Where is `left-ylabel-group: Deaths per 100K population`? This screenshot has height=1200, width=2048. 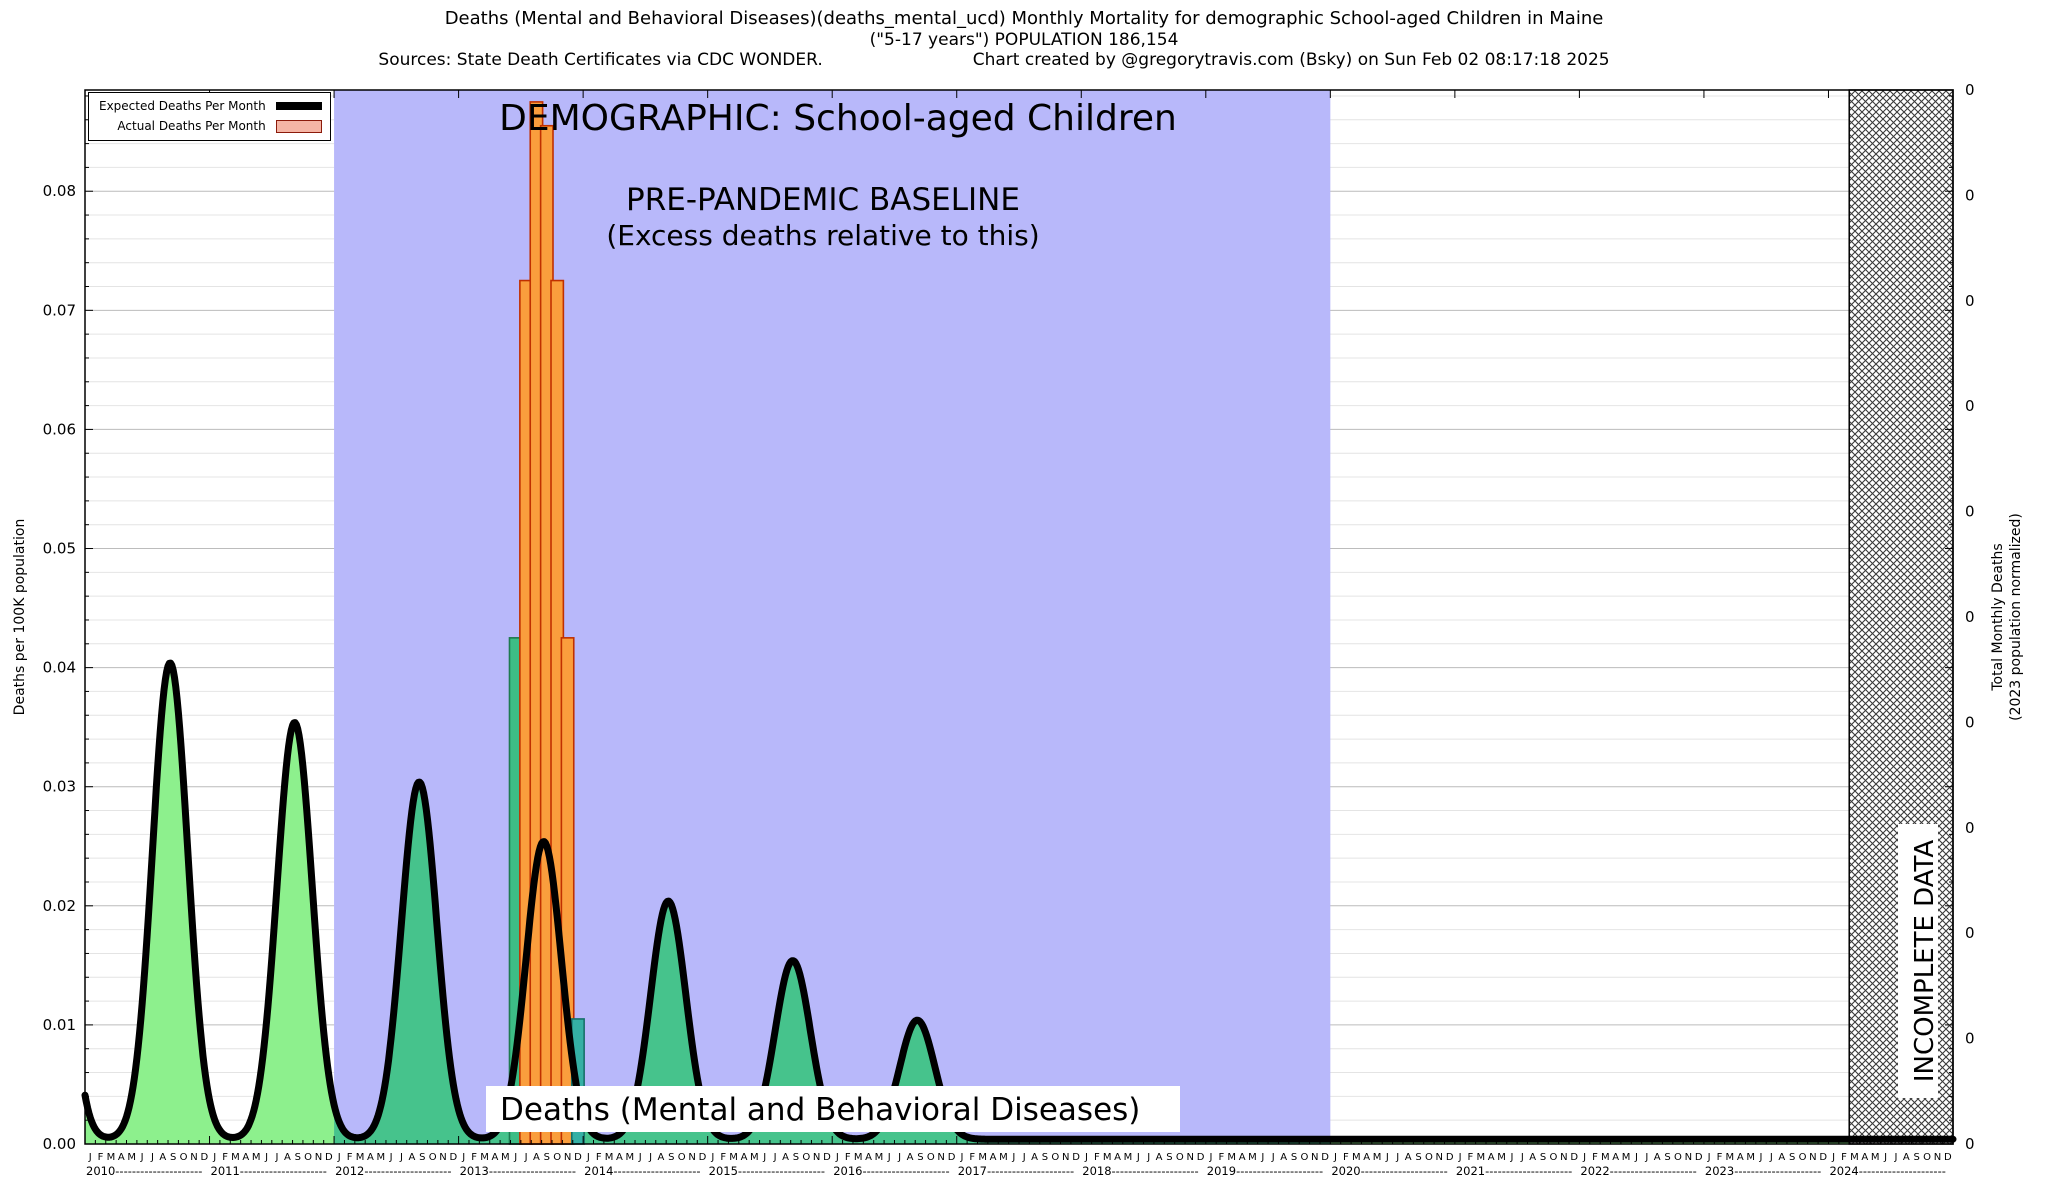
left-ylabel-group: Deaths per 100K population is located at coordinates (20, 617).